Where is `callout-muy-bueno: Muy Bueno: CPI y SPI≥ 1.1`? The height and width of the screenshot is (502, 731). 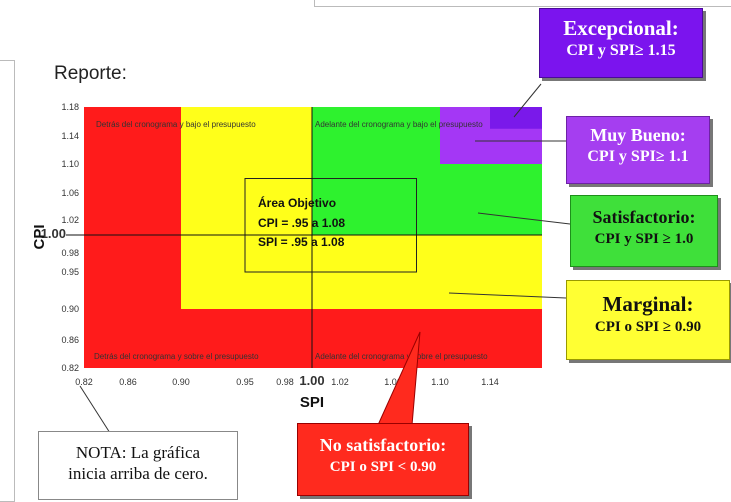 callout-muy-bueno: Muy Bueno: CPI y SPI≥ 1.1 is located at coordinates (638, 150).